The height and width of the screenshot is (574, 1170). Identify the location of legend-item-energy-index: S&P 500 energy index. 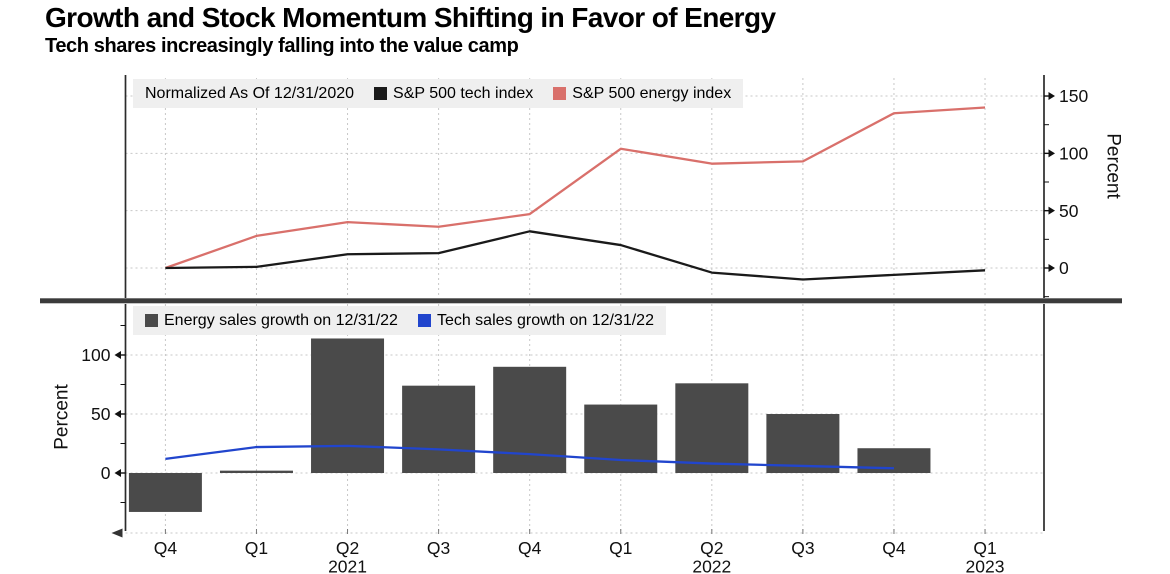
(642, 94).